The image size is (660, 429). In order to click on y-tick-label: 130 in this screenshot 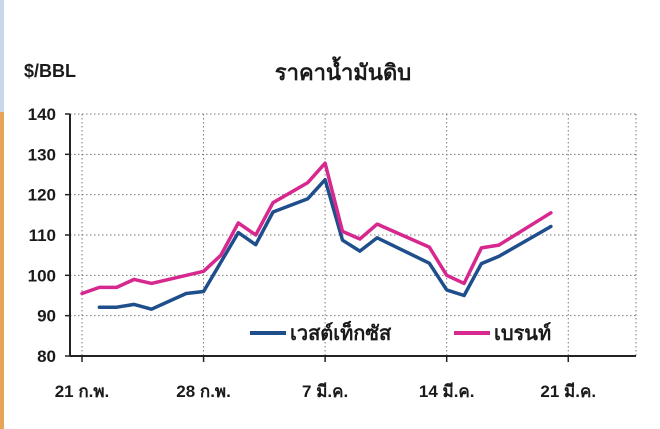, I will do `click(42, 154)`.